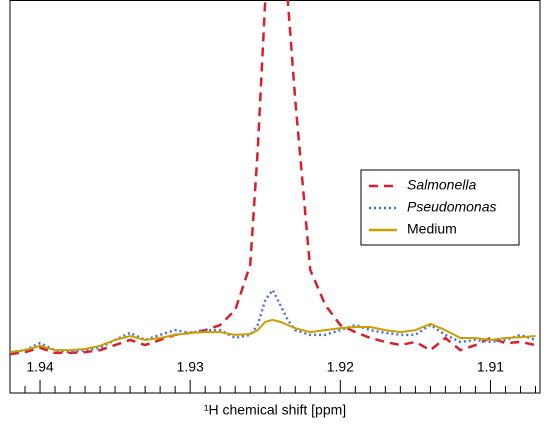  What do you see at coordinates (39, 367) in the screenshot?
I see `x-tick-label: 1.94` at bounding box center [39, 367].